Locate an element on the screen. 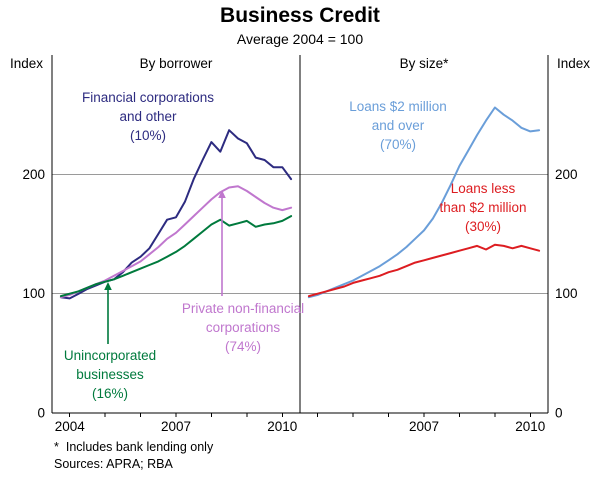  chart-subtitle: Average 2004 = 100 is located at coordinates (300, 39).